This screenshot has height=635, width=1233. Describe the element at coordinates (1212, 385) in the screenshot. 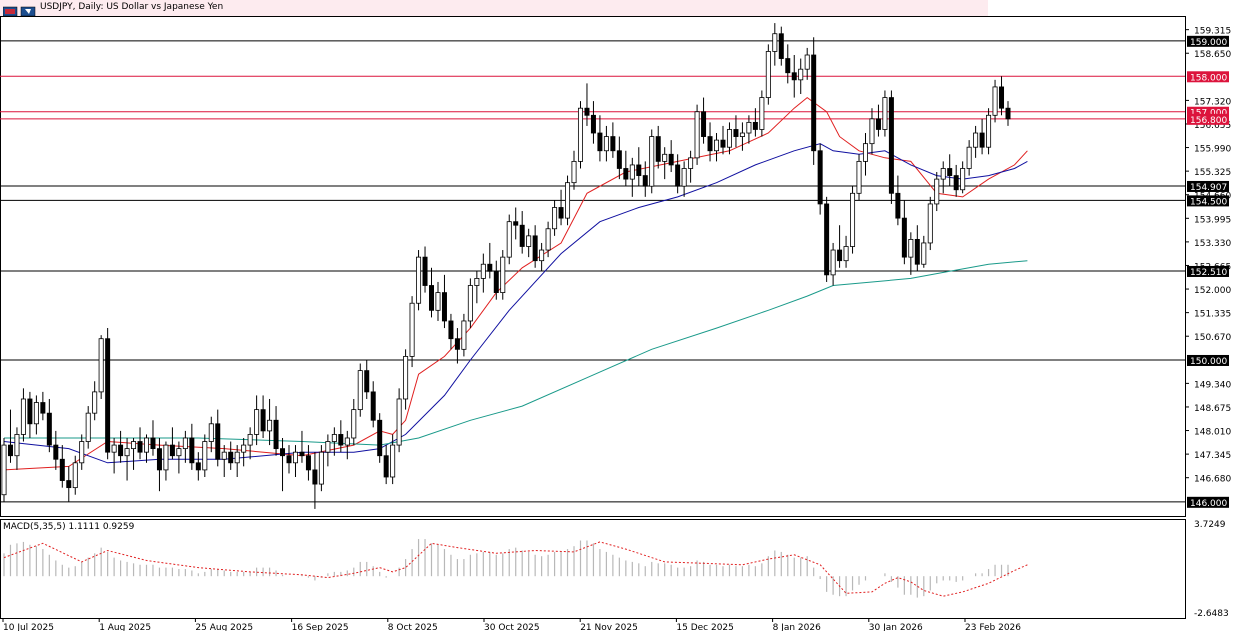

I see `price-tick-label: 149.340` at that location.